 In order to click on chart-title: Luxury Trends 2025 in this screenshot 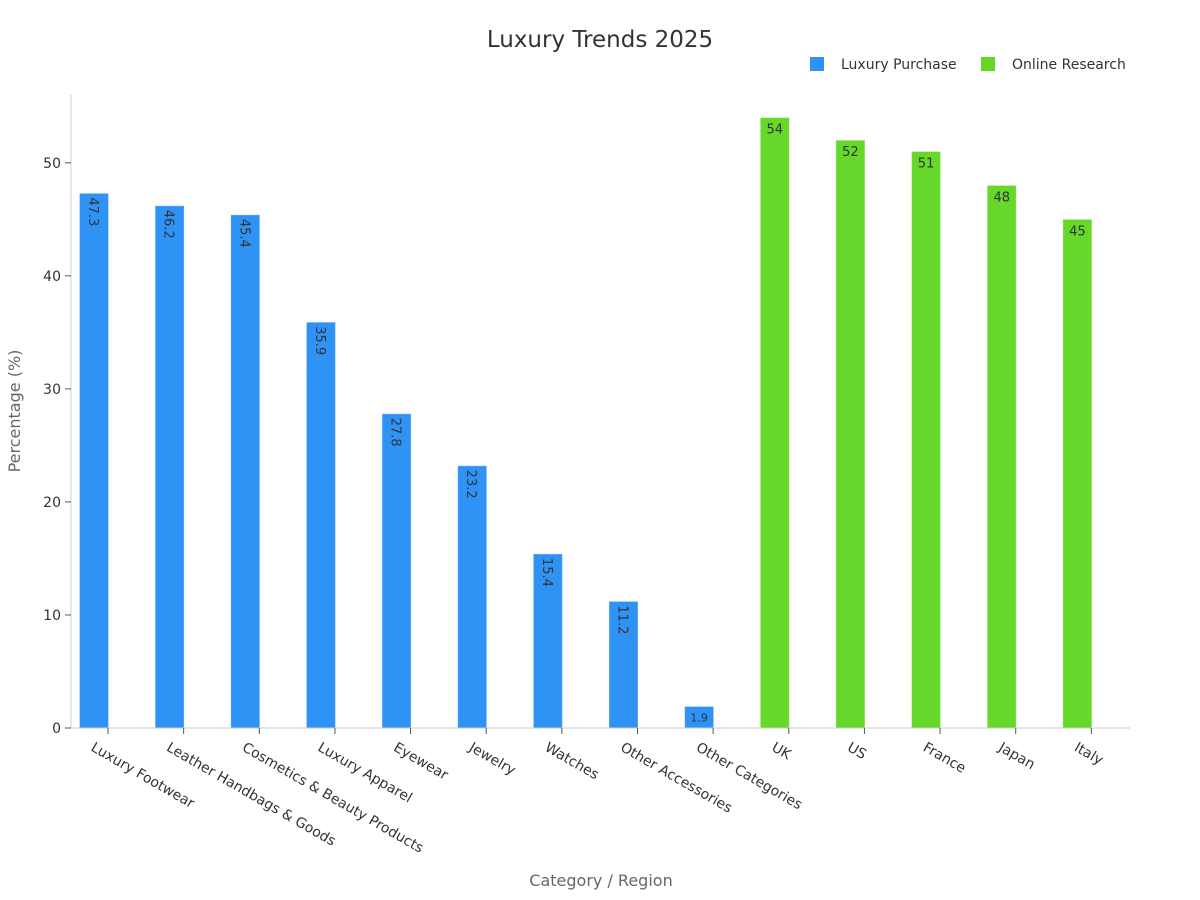, I will do `click(600, 40)`.